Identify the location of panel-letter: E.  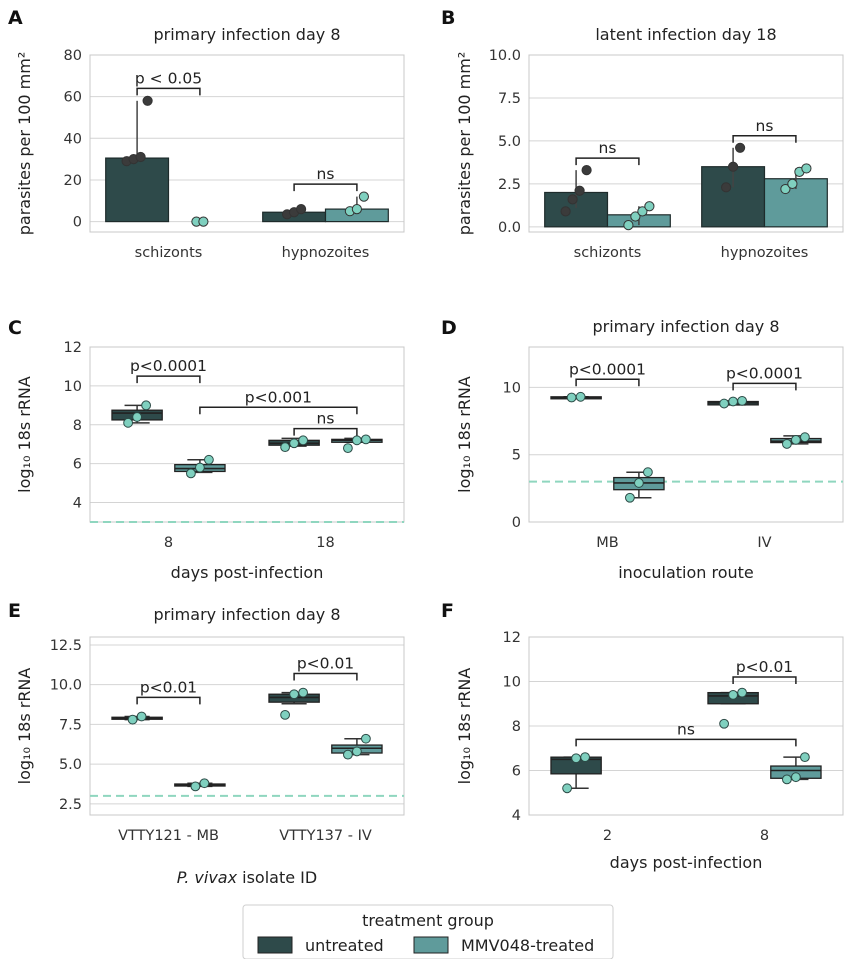
(14, 611).